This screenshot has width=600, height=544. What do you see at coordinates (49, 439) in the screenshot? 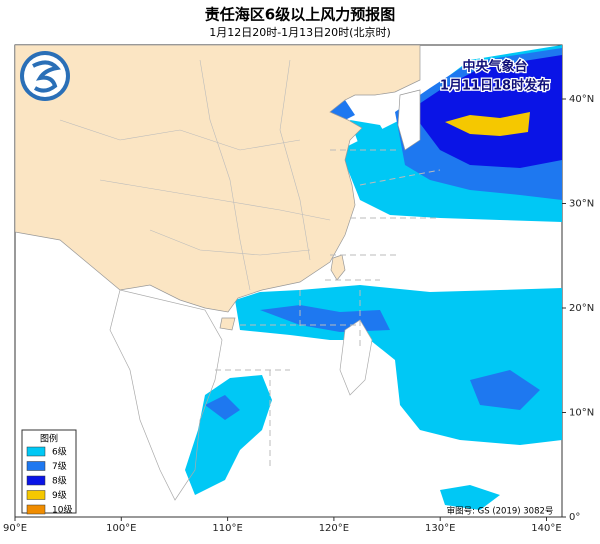
I see `legend-title: 图例` at bounding box center [49, 439].